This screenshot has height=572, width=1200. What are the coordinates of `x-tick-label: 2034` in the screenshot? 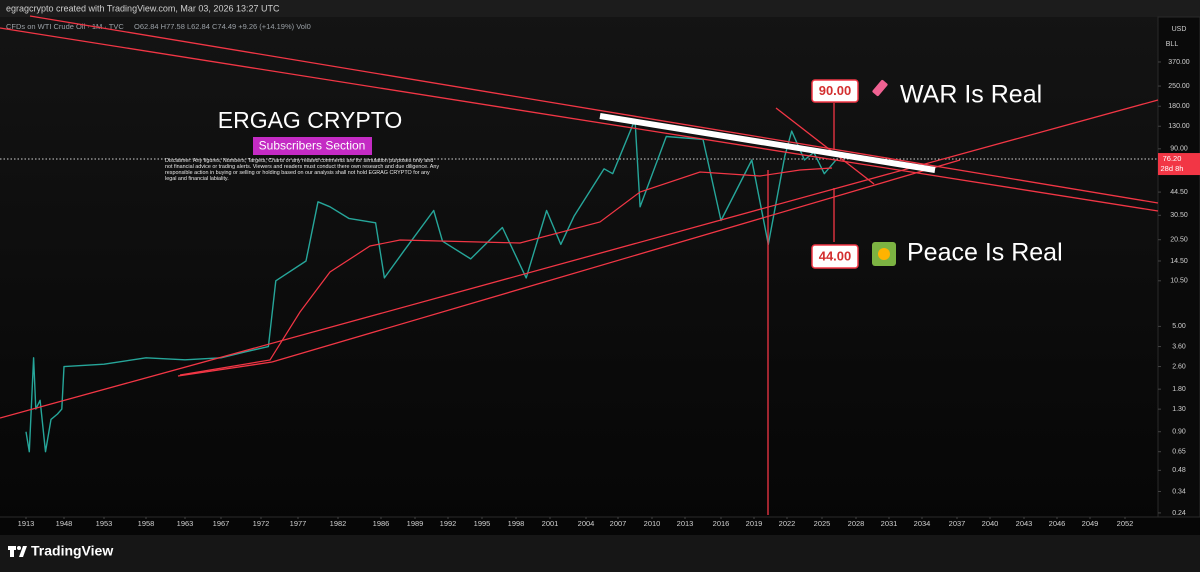 It's located at (922, 523).